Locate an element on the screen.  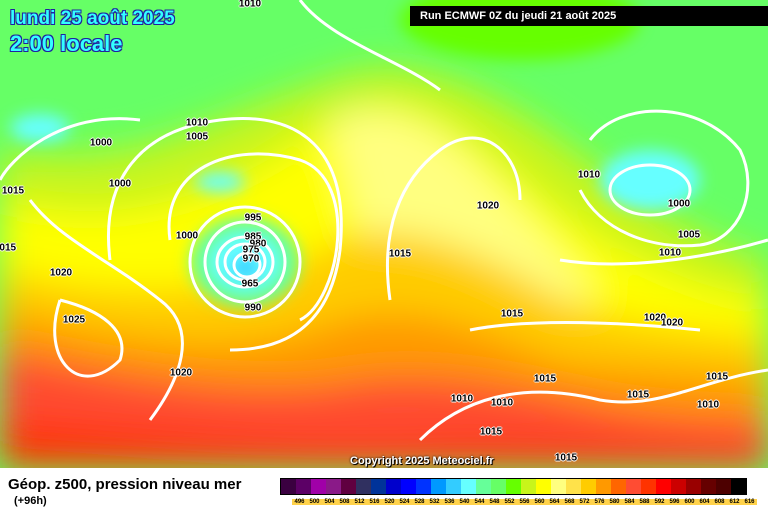
scale-label: 596 is located at coordinates (674, 502).